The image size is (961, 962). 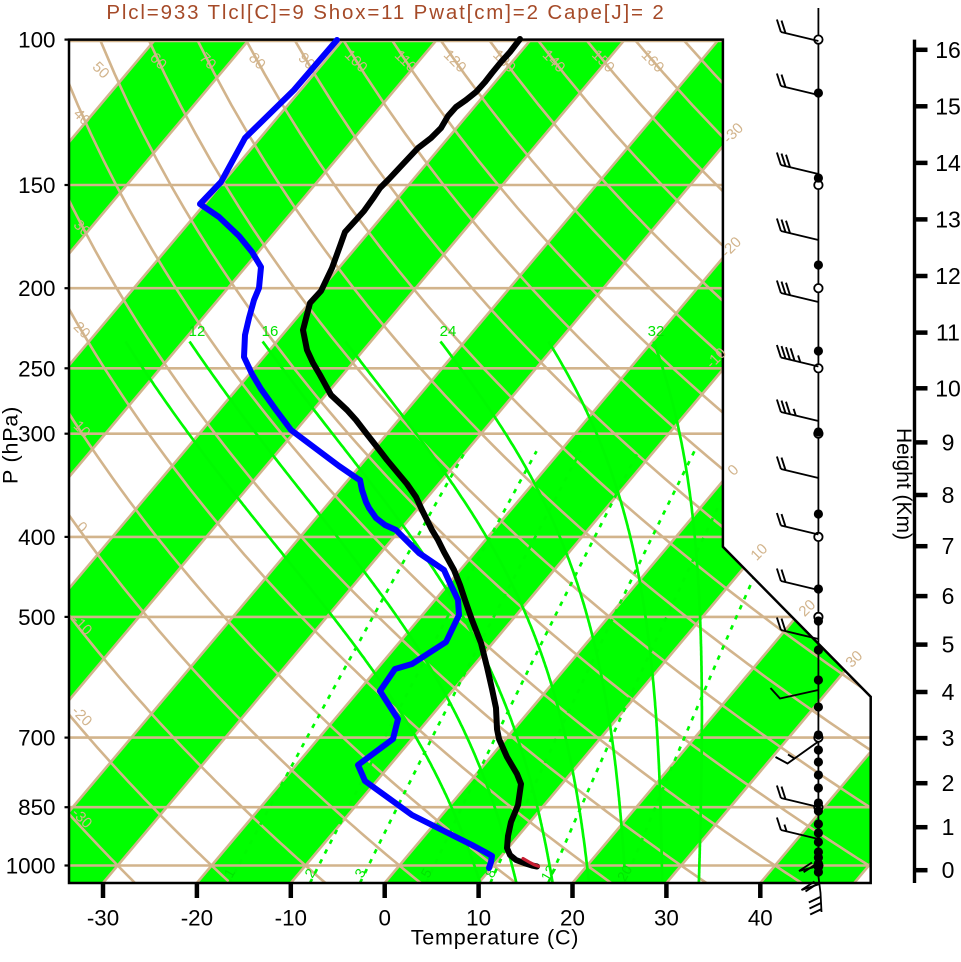 What do you see at coordinates (948, 596) in the screenshot?
I see `svg-text: 6` at bounding box center [948, 596].